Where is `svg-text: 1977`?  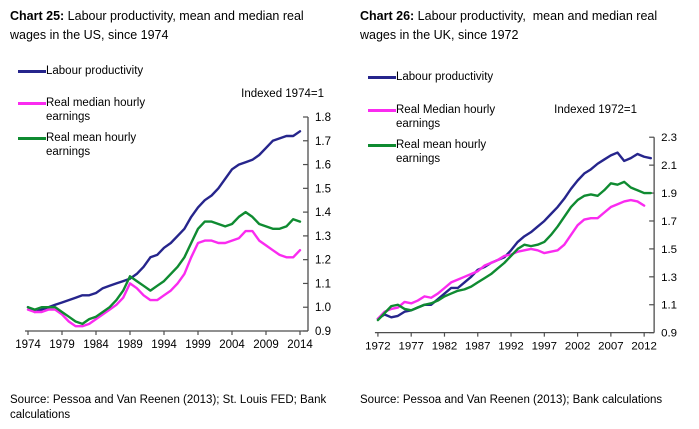 svg-text: 1977 is located at coordinates (410, 347).